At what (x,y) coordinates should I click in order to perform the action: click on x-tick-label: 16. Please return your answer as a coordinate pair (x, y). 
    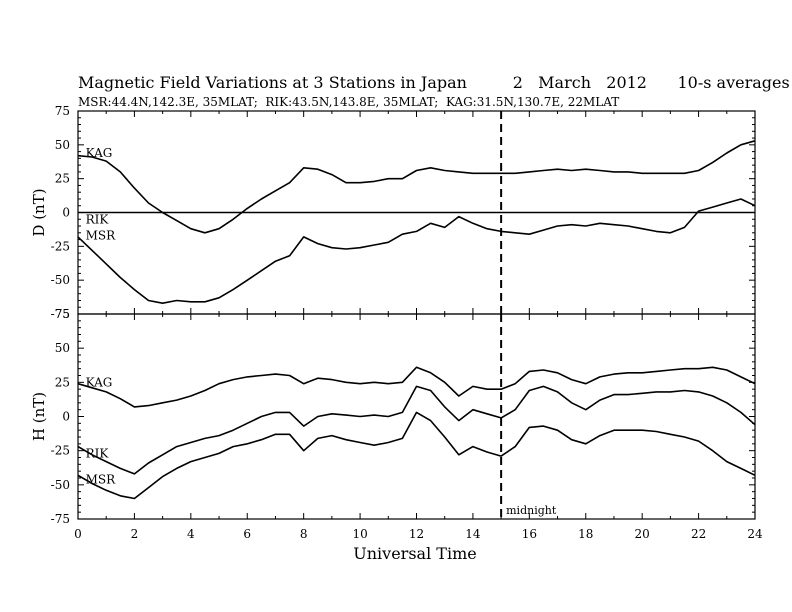
    Looking at the image, I should click on (529, 534).